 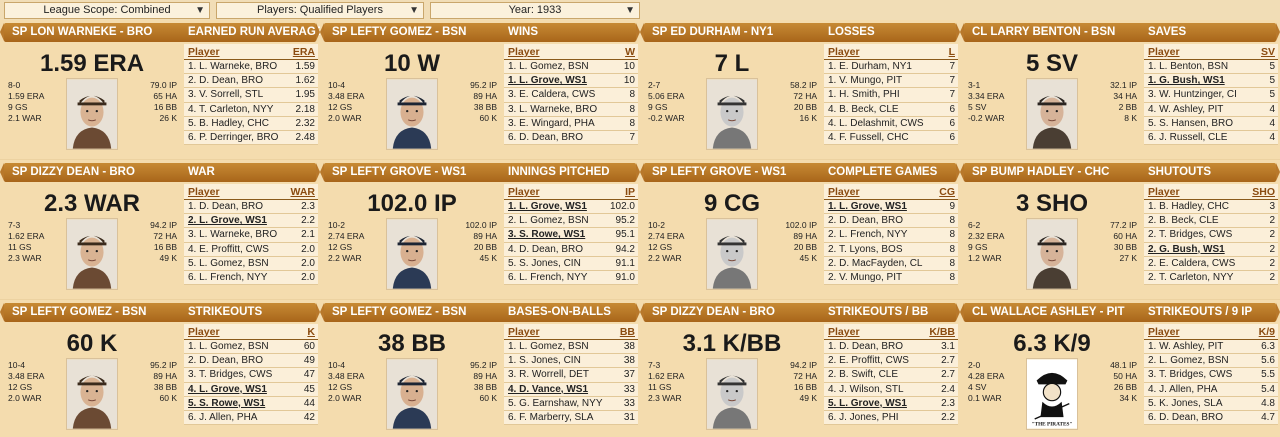 What do you see at coordinates (1048, 312) in the screenshot?
I see `leader-name: CL WALLACE ASHLEY - PIT` at bounding box center [1048, 312].